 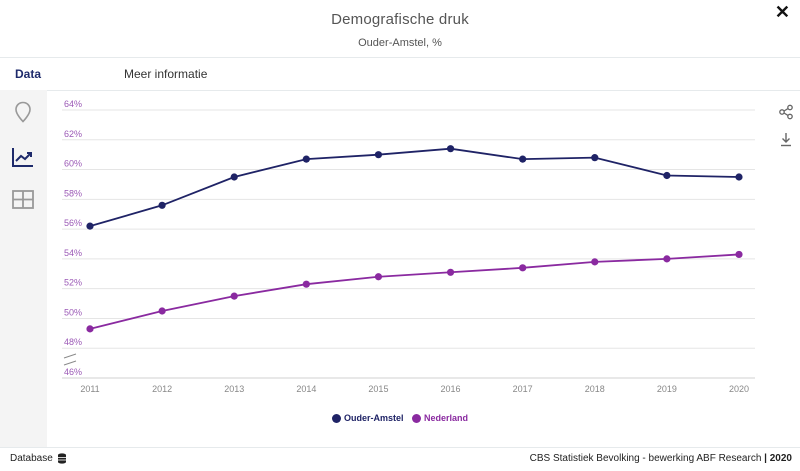 I want to click on share-icon, so click(x=786, y=112).